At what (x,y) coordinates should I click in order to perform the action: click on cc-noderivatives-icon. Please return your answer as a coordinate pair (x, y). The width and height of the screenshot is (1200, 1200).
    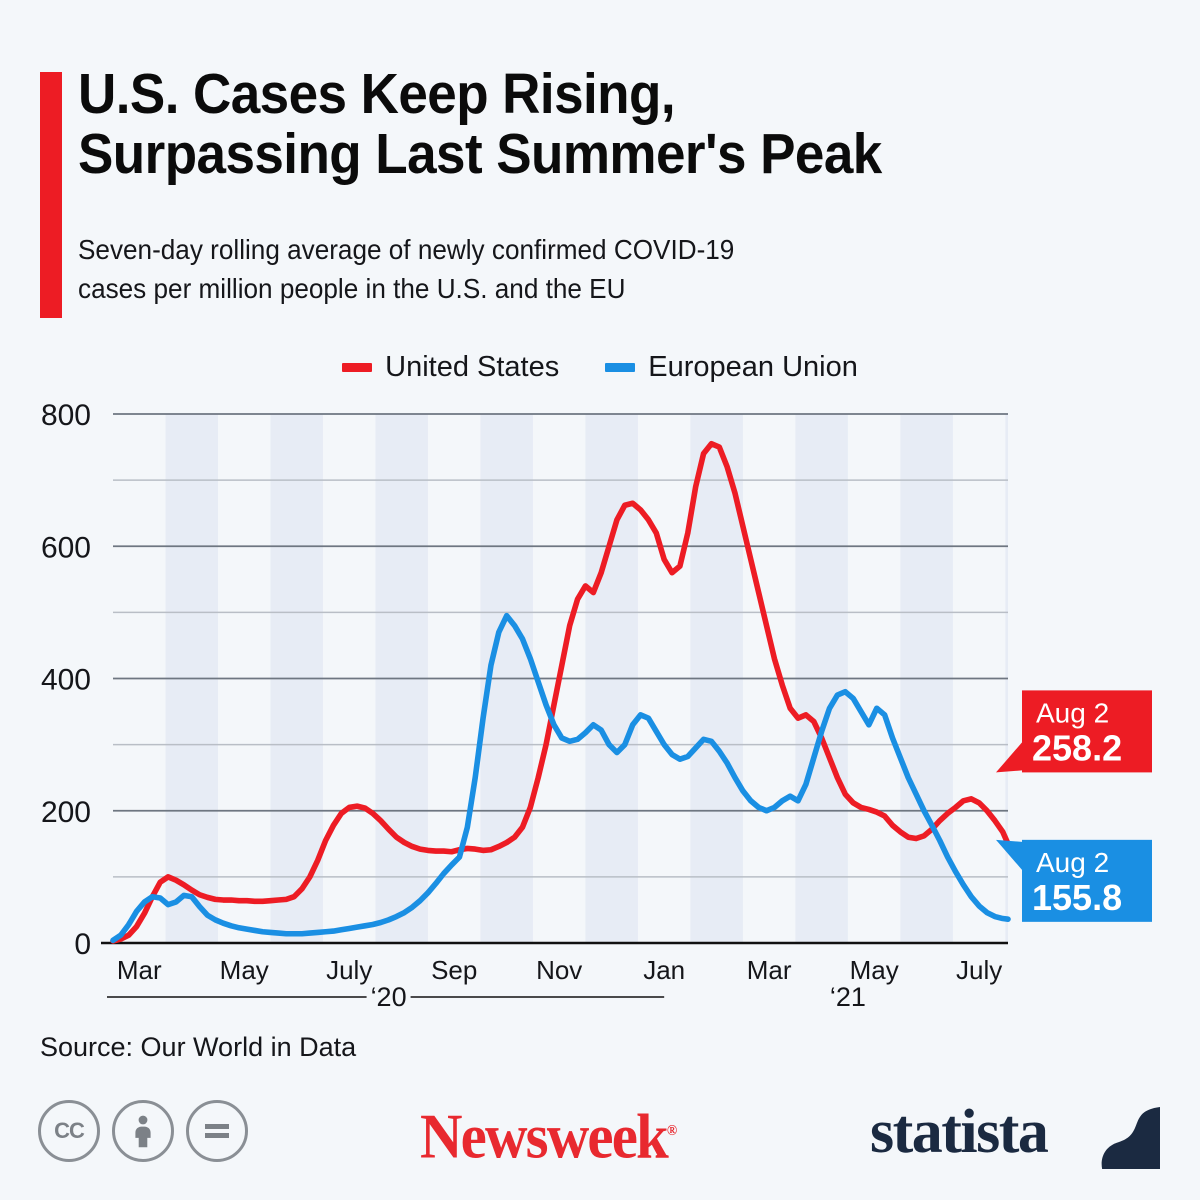
    Looking at the image, I should click on (217, 1131).